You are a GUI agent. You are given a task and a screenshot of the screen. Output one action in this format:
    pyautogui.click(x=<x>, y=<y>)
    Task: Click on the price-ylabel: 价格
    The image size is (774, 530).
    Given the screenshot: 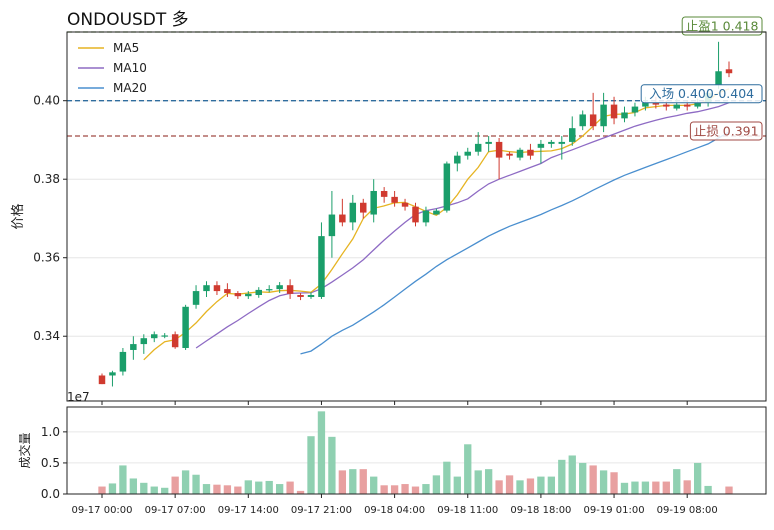 What is the action you would take?
    pyautogui.click(x=18, y=216)
    